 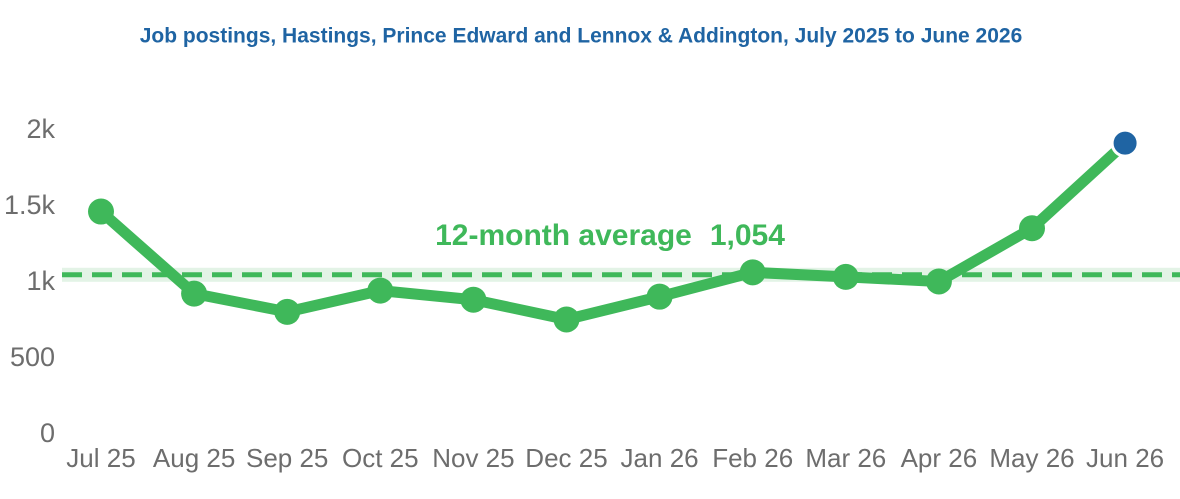 What do you see at coordinates (287, 458) in the screenshot?
I see `x-tick-label: Sep 25` at bounding box center [287, 458].